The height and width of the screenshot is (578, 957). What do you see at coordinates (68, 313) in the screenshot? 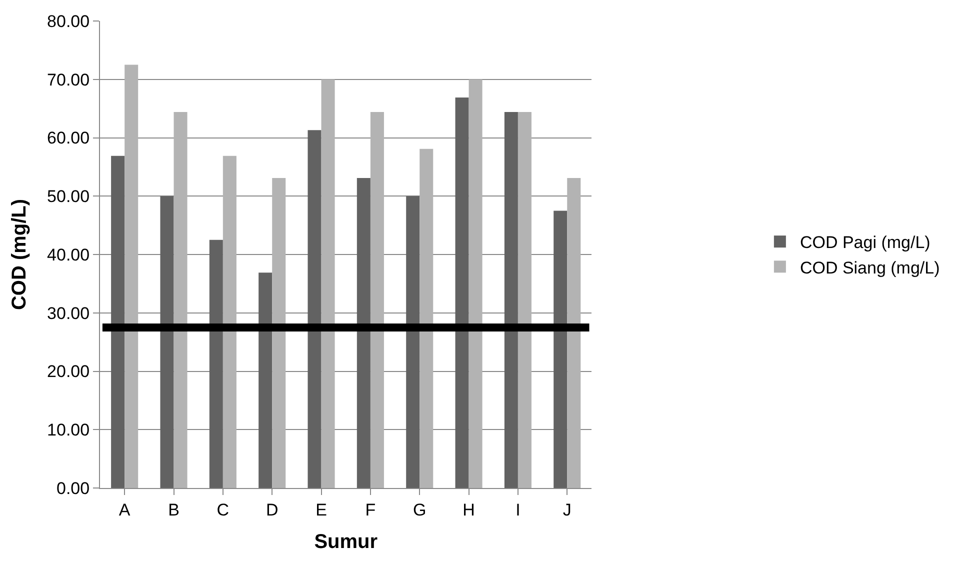
I see `y-tick-label: 30.00` at bounding box center [68, 313].